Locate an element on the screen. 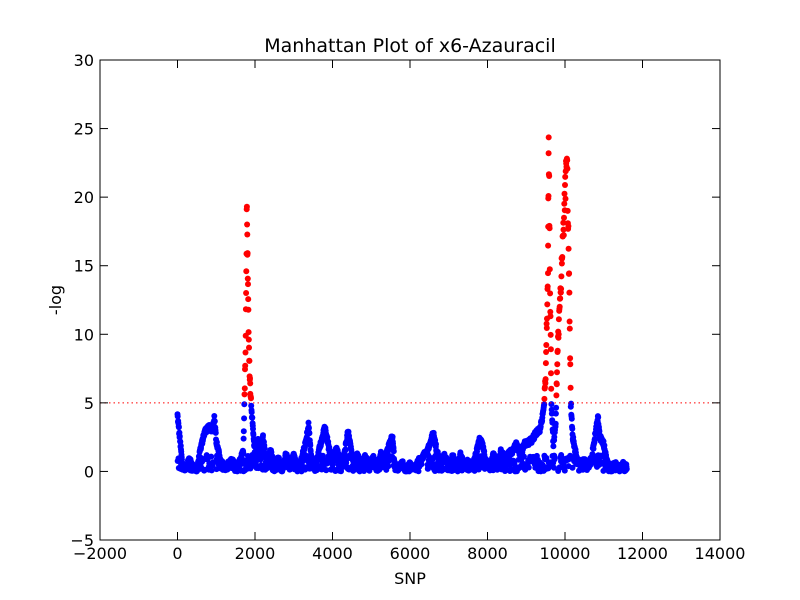  x-tick-label: 2000 is located at coordinates (255, 553).